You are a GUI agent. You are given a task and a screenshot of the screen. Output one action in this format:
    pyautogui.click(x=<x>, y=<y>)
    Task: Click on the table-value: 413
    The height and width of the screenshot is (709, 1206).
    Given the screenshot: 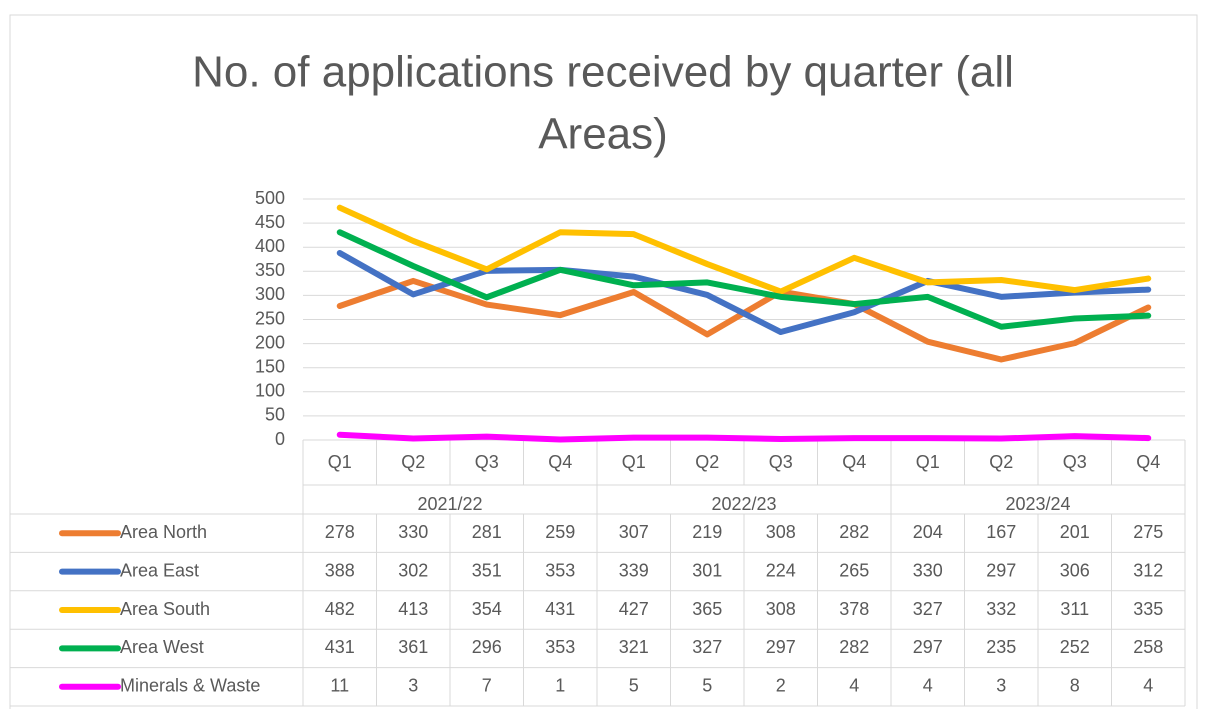 What is the action you would take?
    pyautogui.click(x=413, y=609)
    